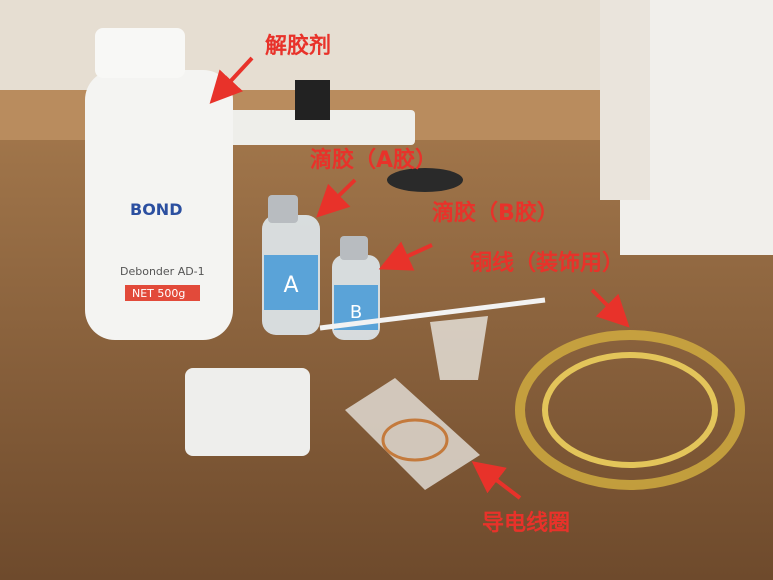 This screenshot has width=773, height=580. Describe the element at coordinates (526, 523) in the screenshot. I see `annotation: 导电线圈` at that location.